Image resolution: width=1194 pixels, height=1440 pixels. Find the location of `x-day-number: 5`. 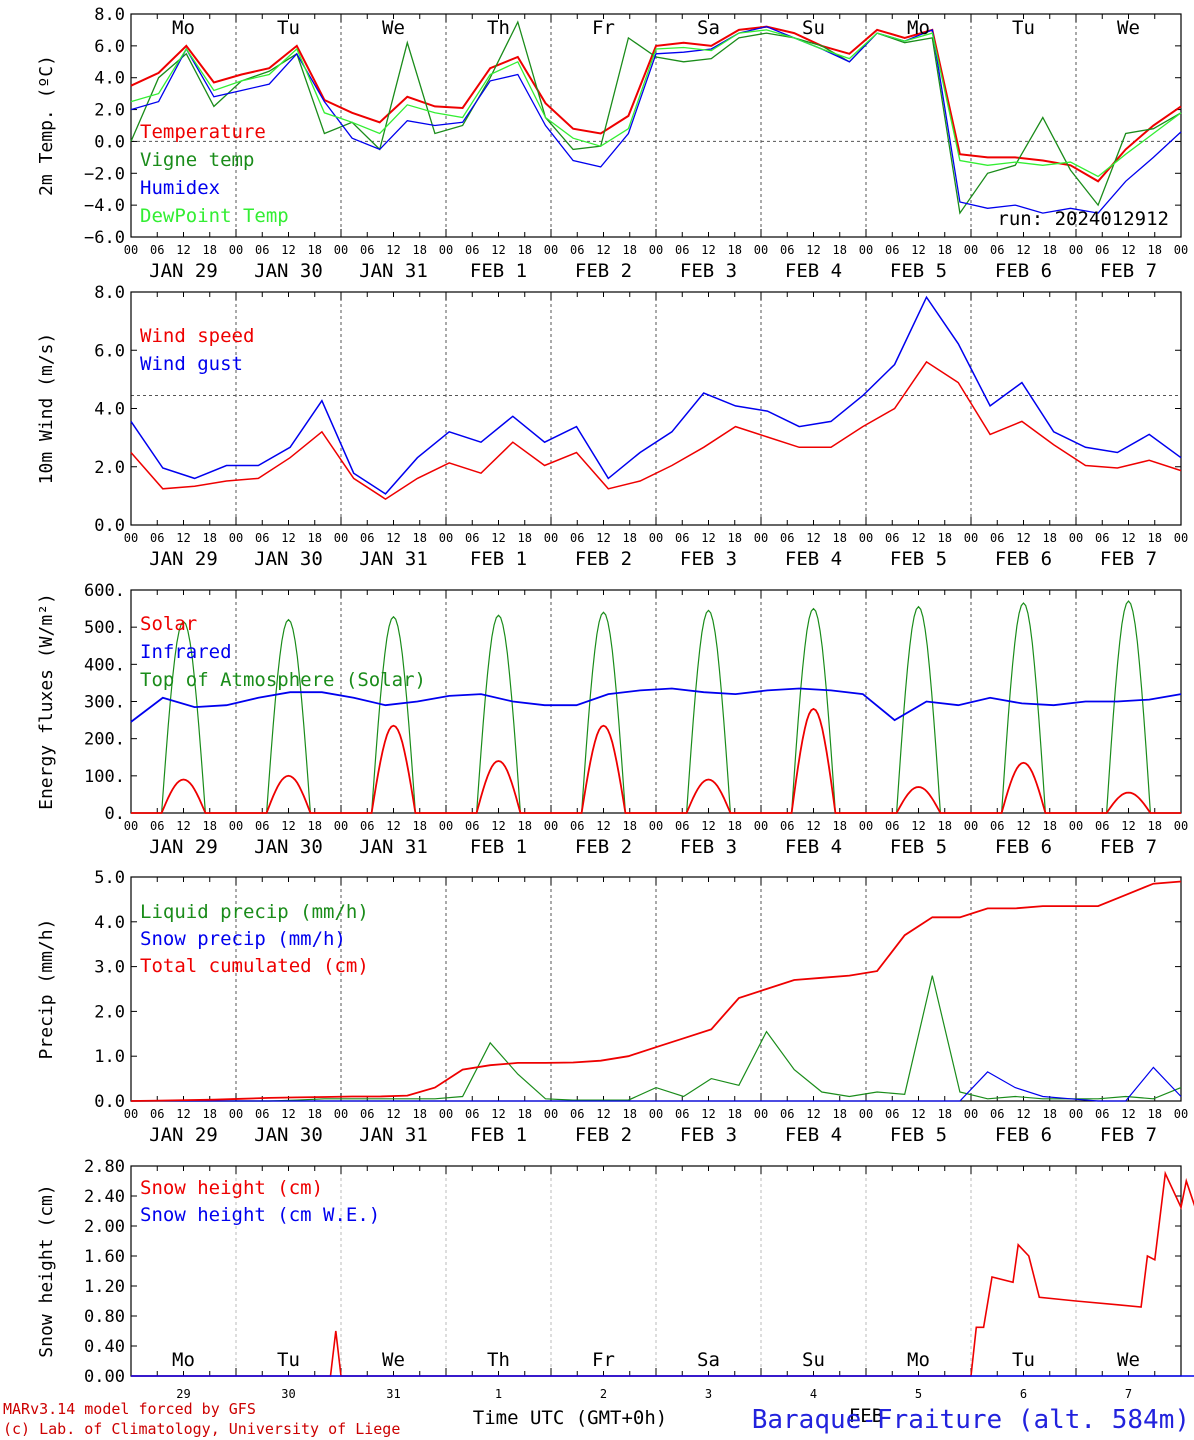

x-day-number: 5 is located at coordinates (918, 1394).